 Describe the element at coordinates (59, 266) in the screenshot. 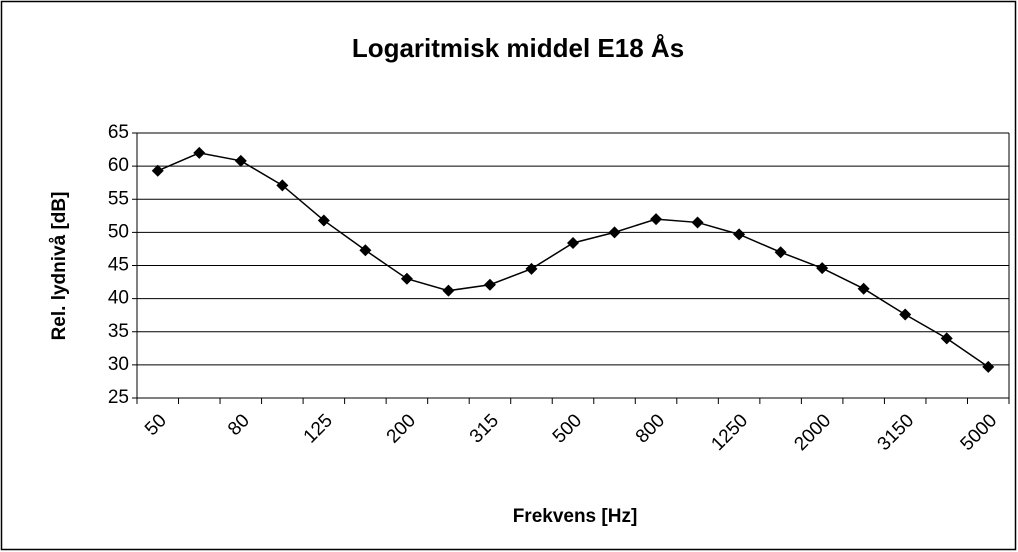

I see `y-axis-label: Rel. lydnivå [dB]` at that location.